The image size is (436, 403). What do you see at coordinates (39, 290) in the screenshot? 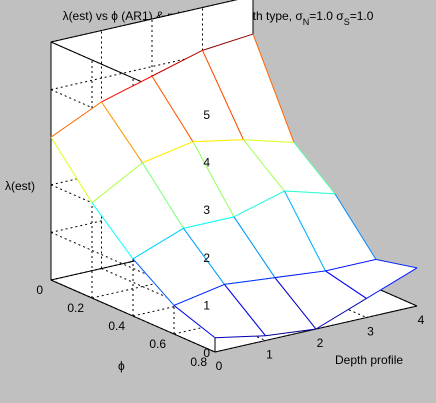
I see `y-tick-label-0: 0` at bounding box center [39, 290].